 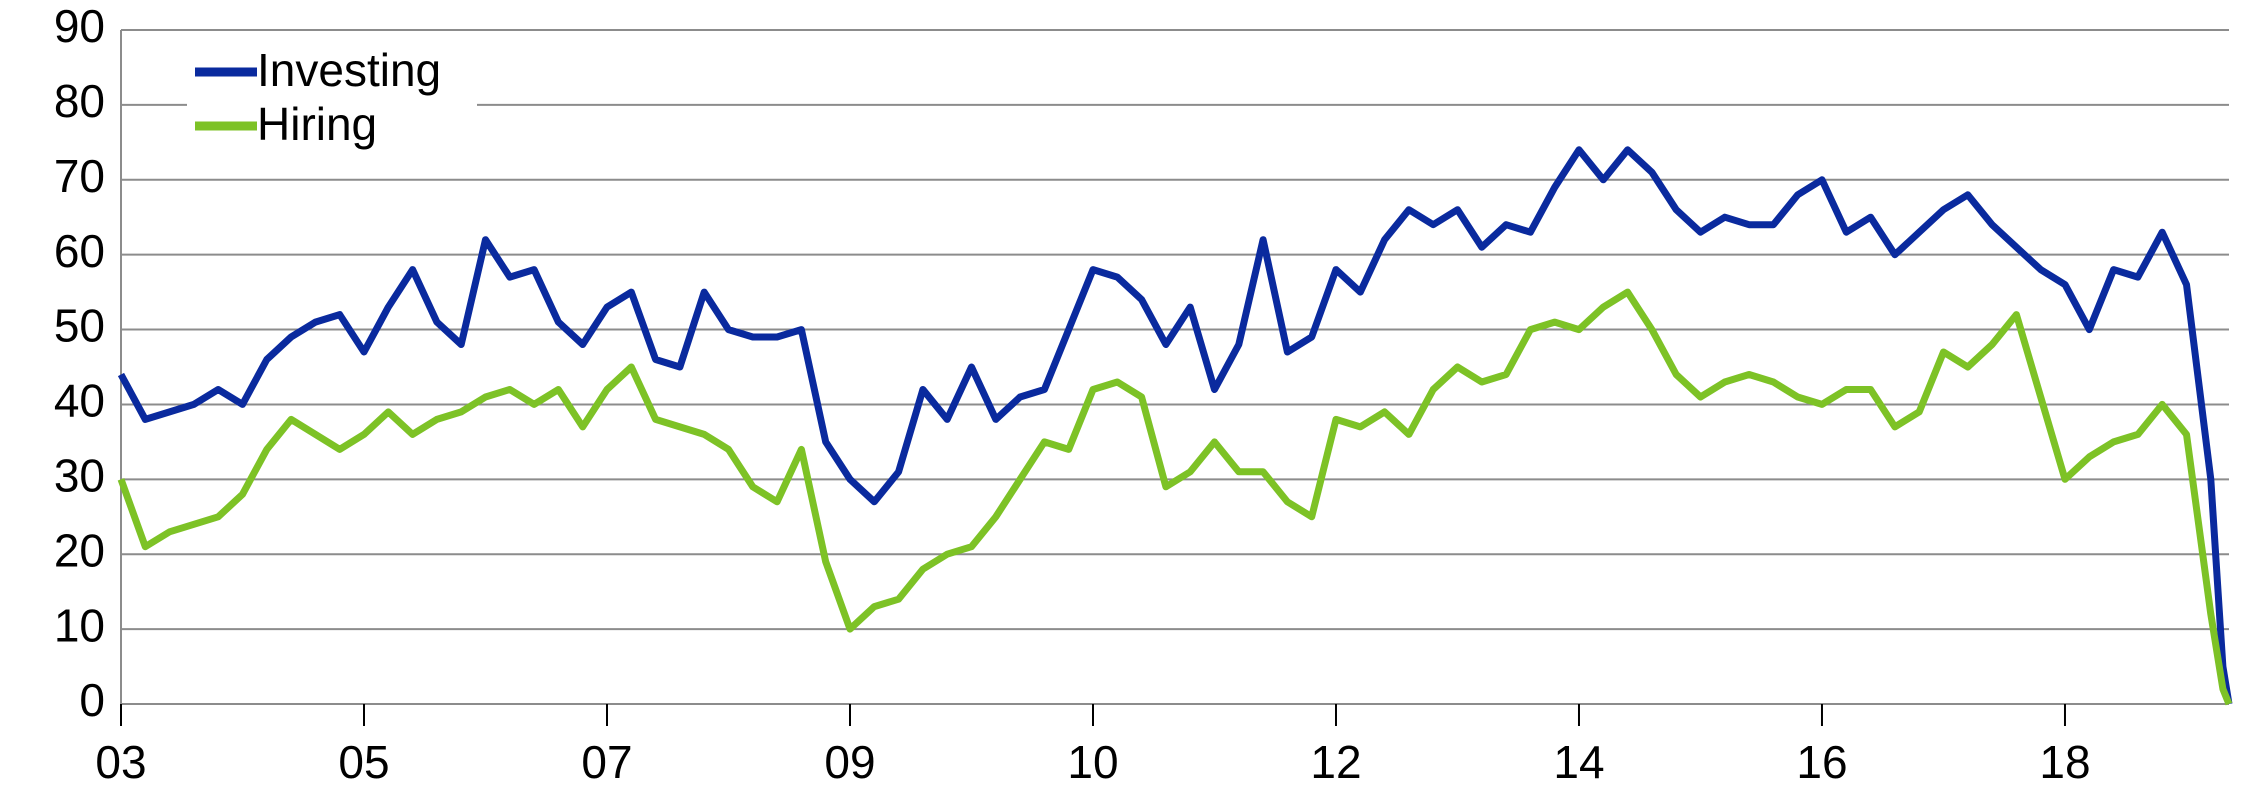 I want to click on y-tick-label: 80, so click(x=79, y=101).